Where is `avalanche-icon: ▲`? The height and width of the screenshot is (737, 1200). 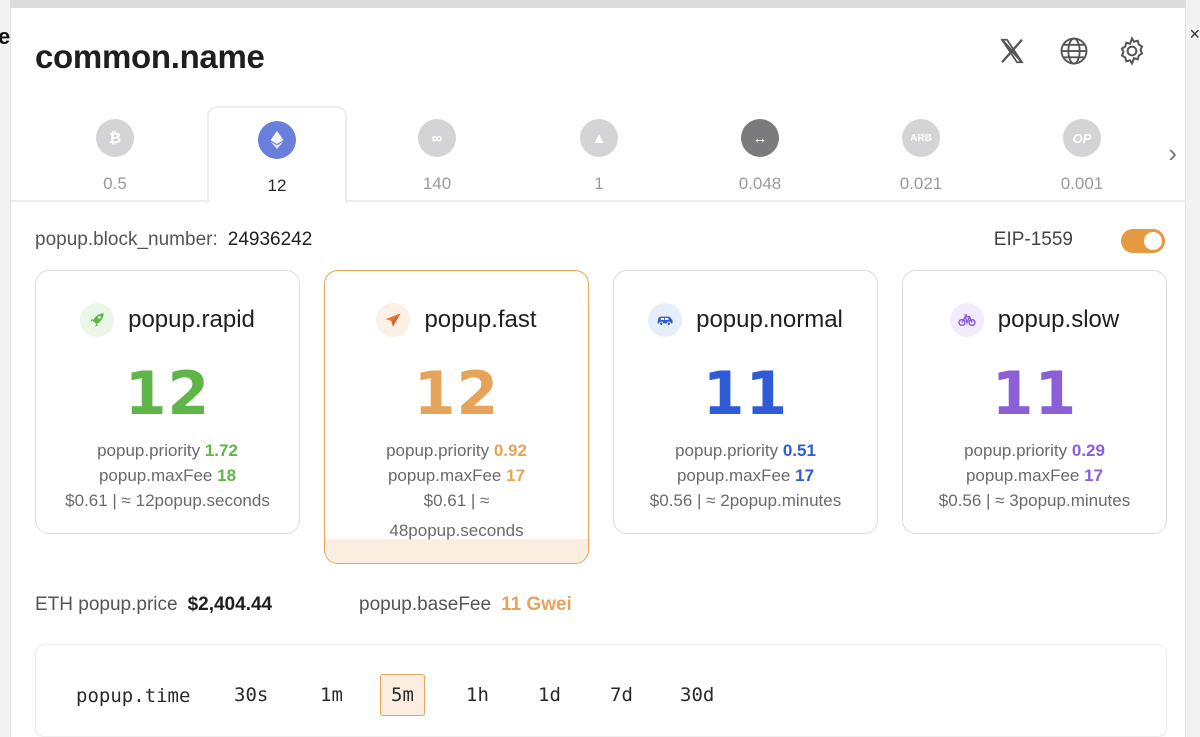 avalanche-icon: ▲ is located at coordinates (599, 138).